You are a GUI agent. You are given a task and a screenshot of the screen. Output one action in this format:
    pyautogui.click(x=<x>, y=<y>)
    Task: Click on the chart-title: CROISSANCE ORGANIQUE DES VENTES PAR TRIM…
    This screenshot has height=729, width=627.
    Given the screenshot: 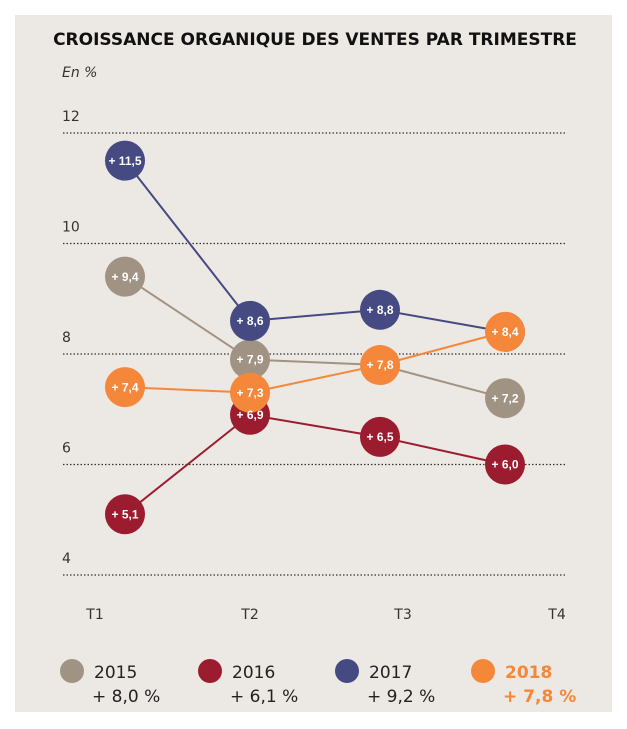 What is the action you would take?
    pyautogui.click(x=315, y=40)
    